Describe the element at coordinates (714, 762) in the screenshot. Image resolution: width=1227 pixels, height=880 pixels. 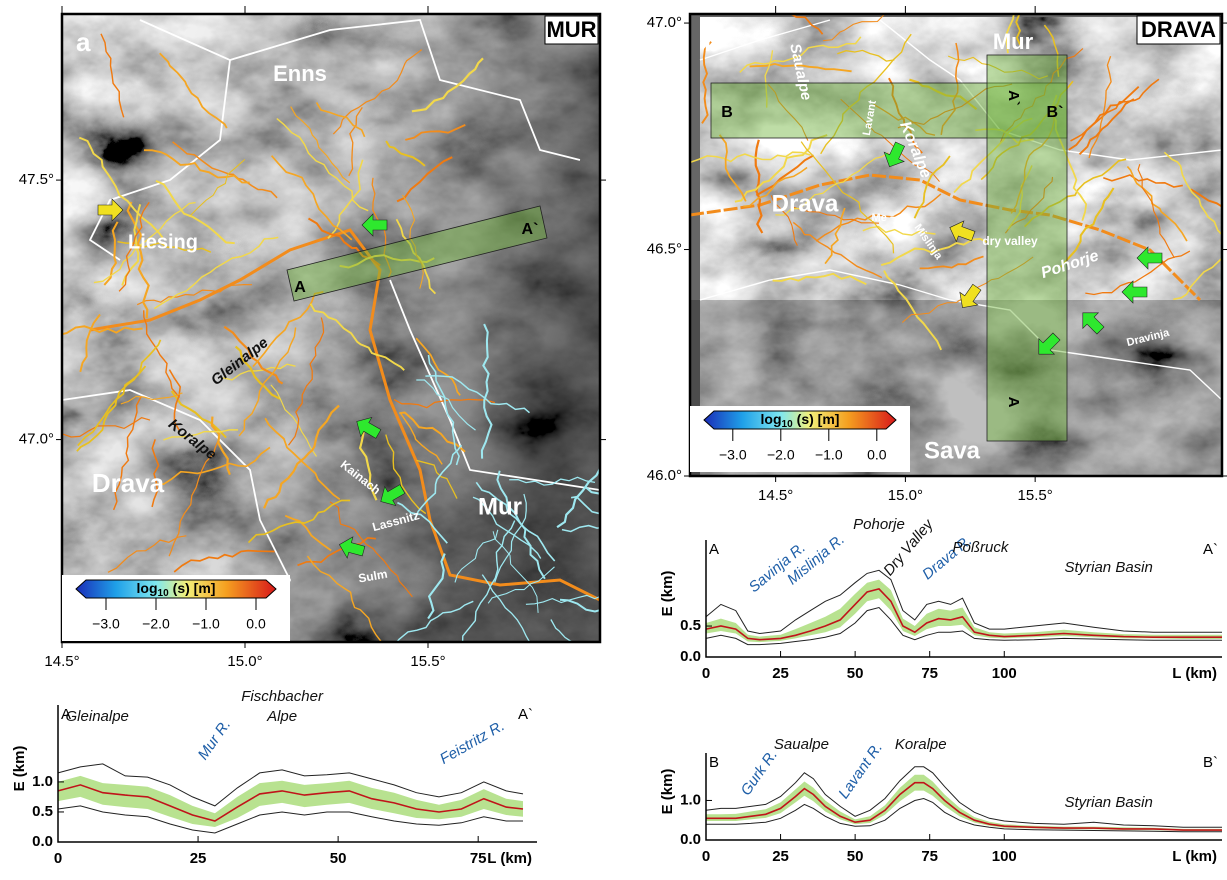
I see `section-start: B` at that location.